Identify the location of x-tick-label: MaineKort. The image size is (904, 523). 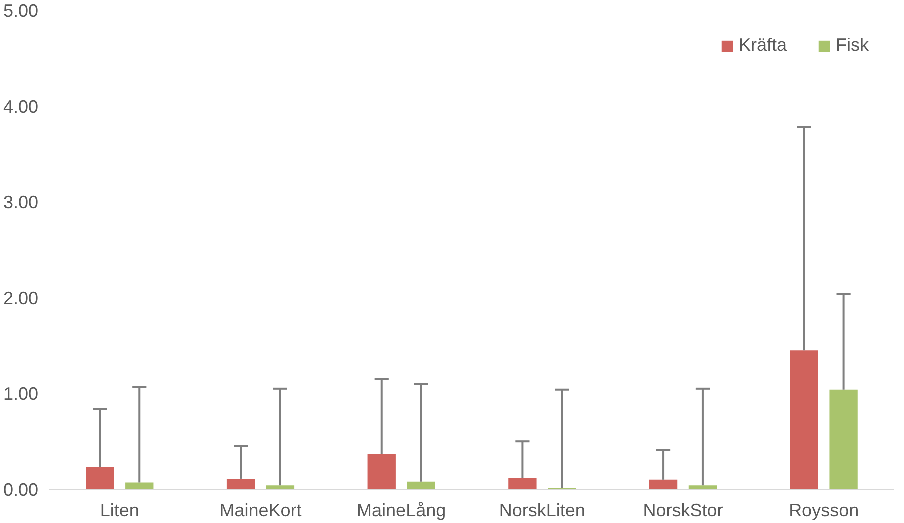
(261, 510).